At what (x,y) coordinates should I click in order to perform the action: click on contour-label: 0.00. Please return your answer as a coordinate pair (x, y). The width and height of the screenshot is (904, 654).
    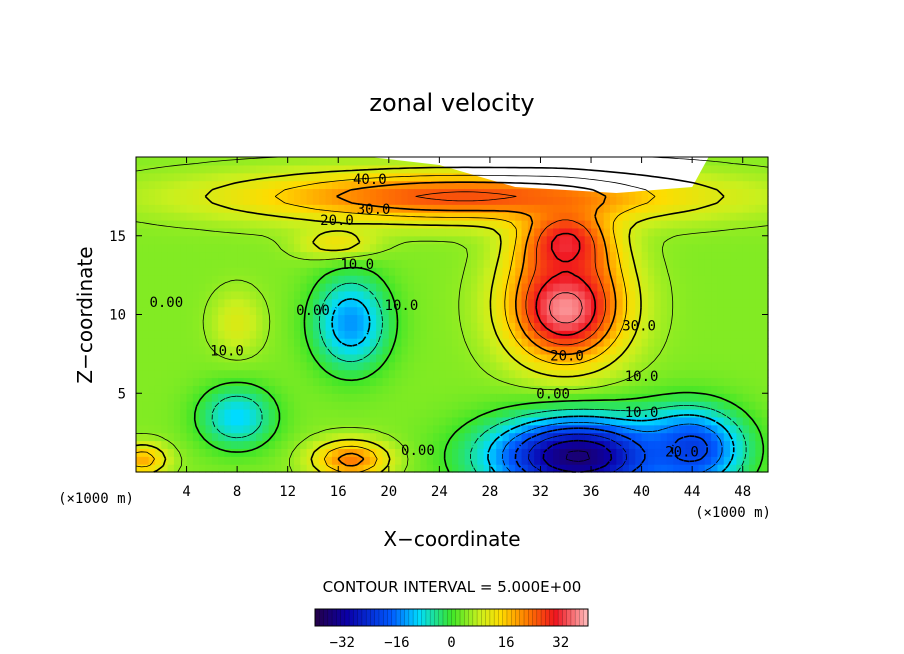
    Looking at the image, I should click on (313, 311).